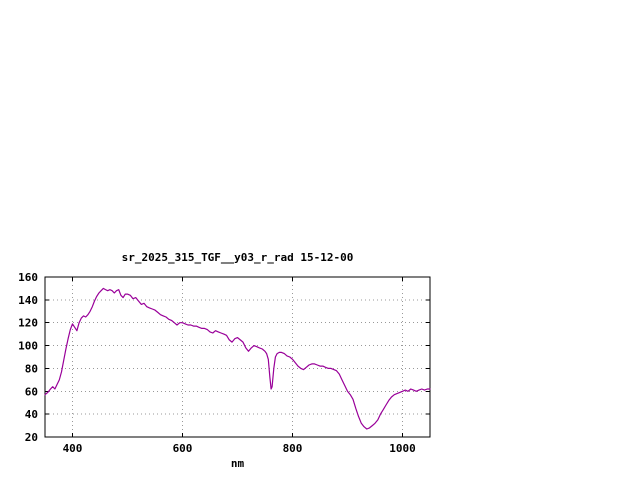 This screenshot has width=640, height=480. Describe the element at coordinates (237, 257) in the screenshot. I see `chart-title: sr_2025_315_TGF__y03_r_rad 15-12-00` at that location.